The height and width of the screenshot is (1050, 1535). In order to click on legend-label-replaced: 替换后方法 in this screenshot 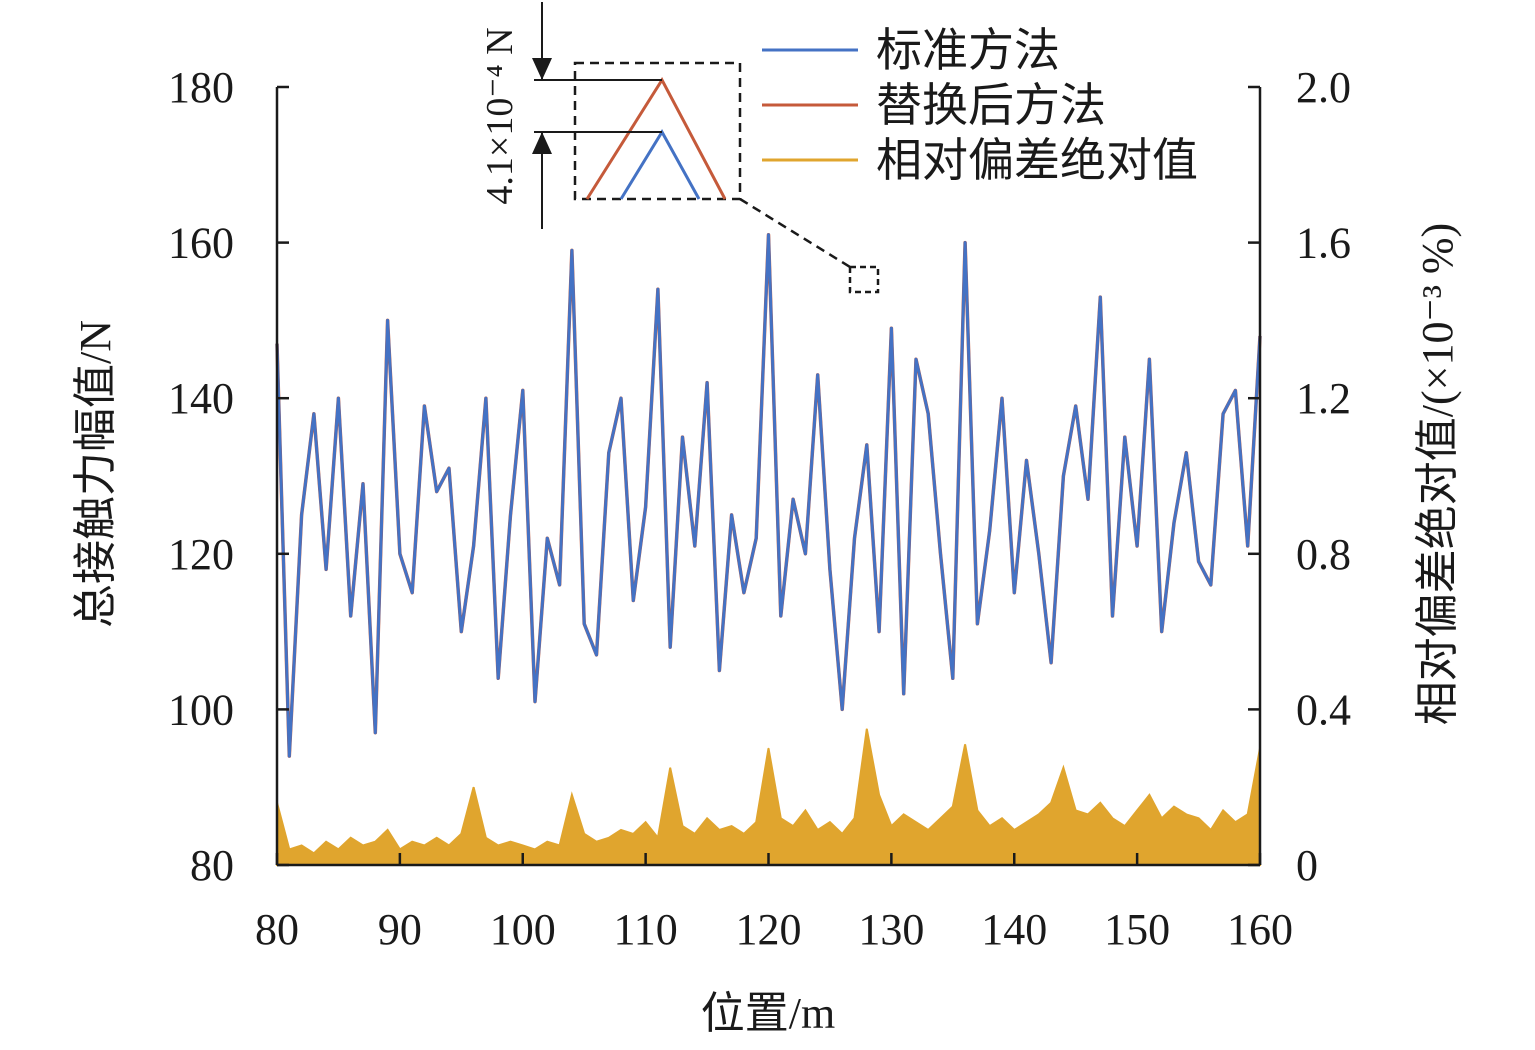, I will do `click(991, 105)`.